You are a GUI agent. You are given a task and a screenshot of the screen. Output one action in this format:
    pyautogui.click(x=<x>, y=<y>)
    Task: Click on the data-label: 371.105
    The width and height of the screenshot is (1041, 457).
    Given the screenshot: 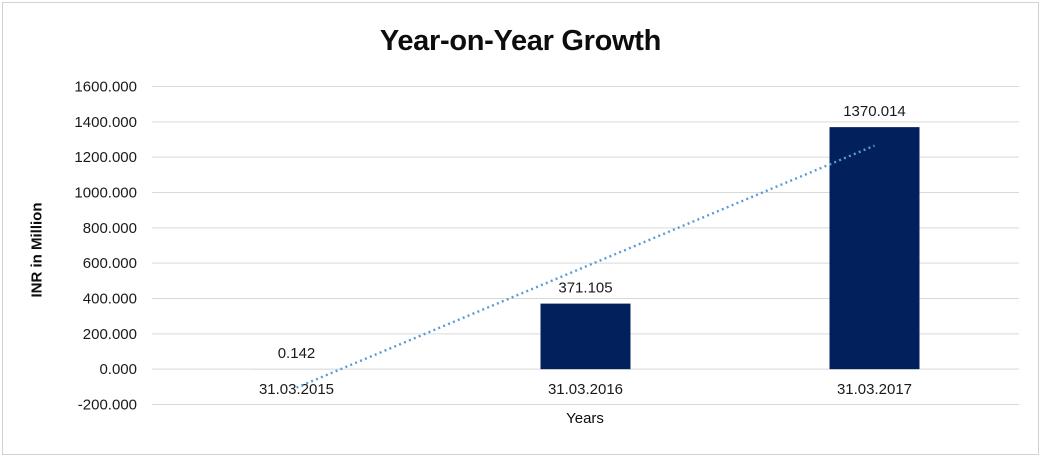 What is the action you would take?
    pyautogui.click(x=585, y=288)
    